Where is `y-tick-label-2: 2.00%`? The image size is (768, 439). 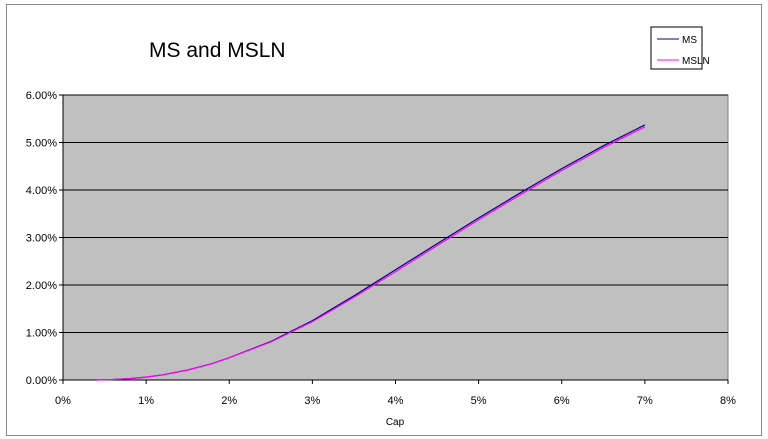
y-tick-label-2: 2.00% is located at coordinates (41, 286).